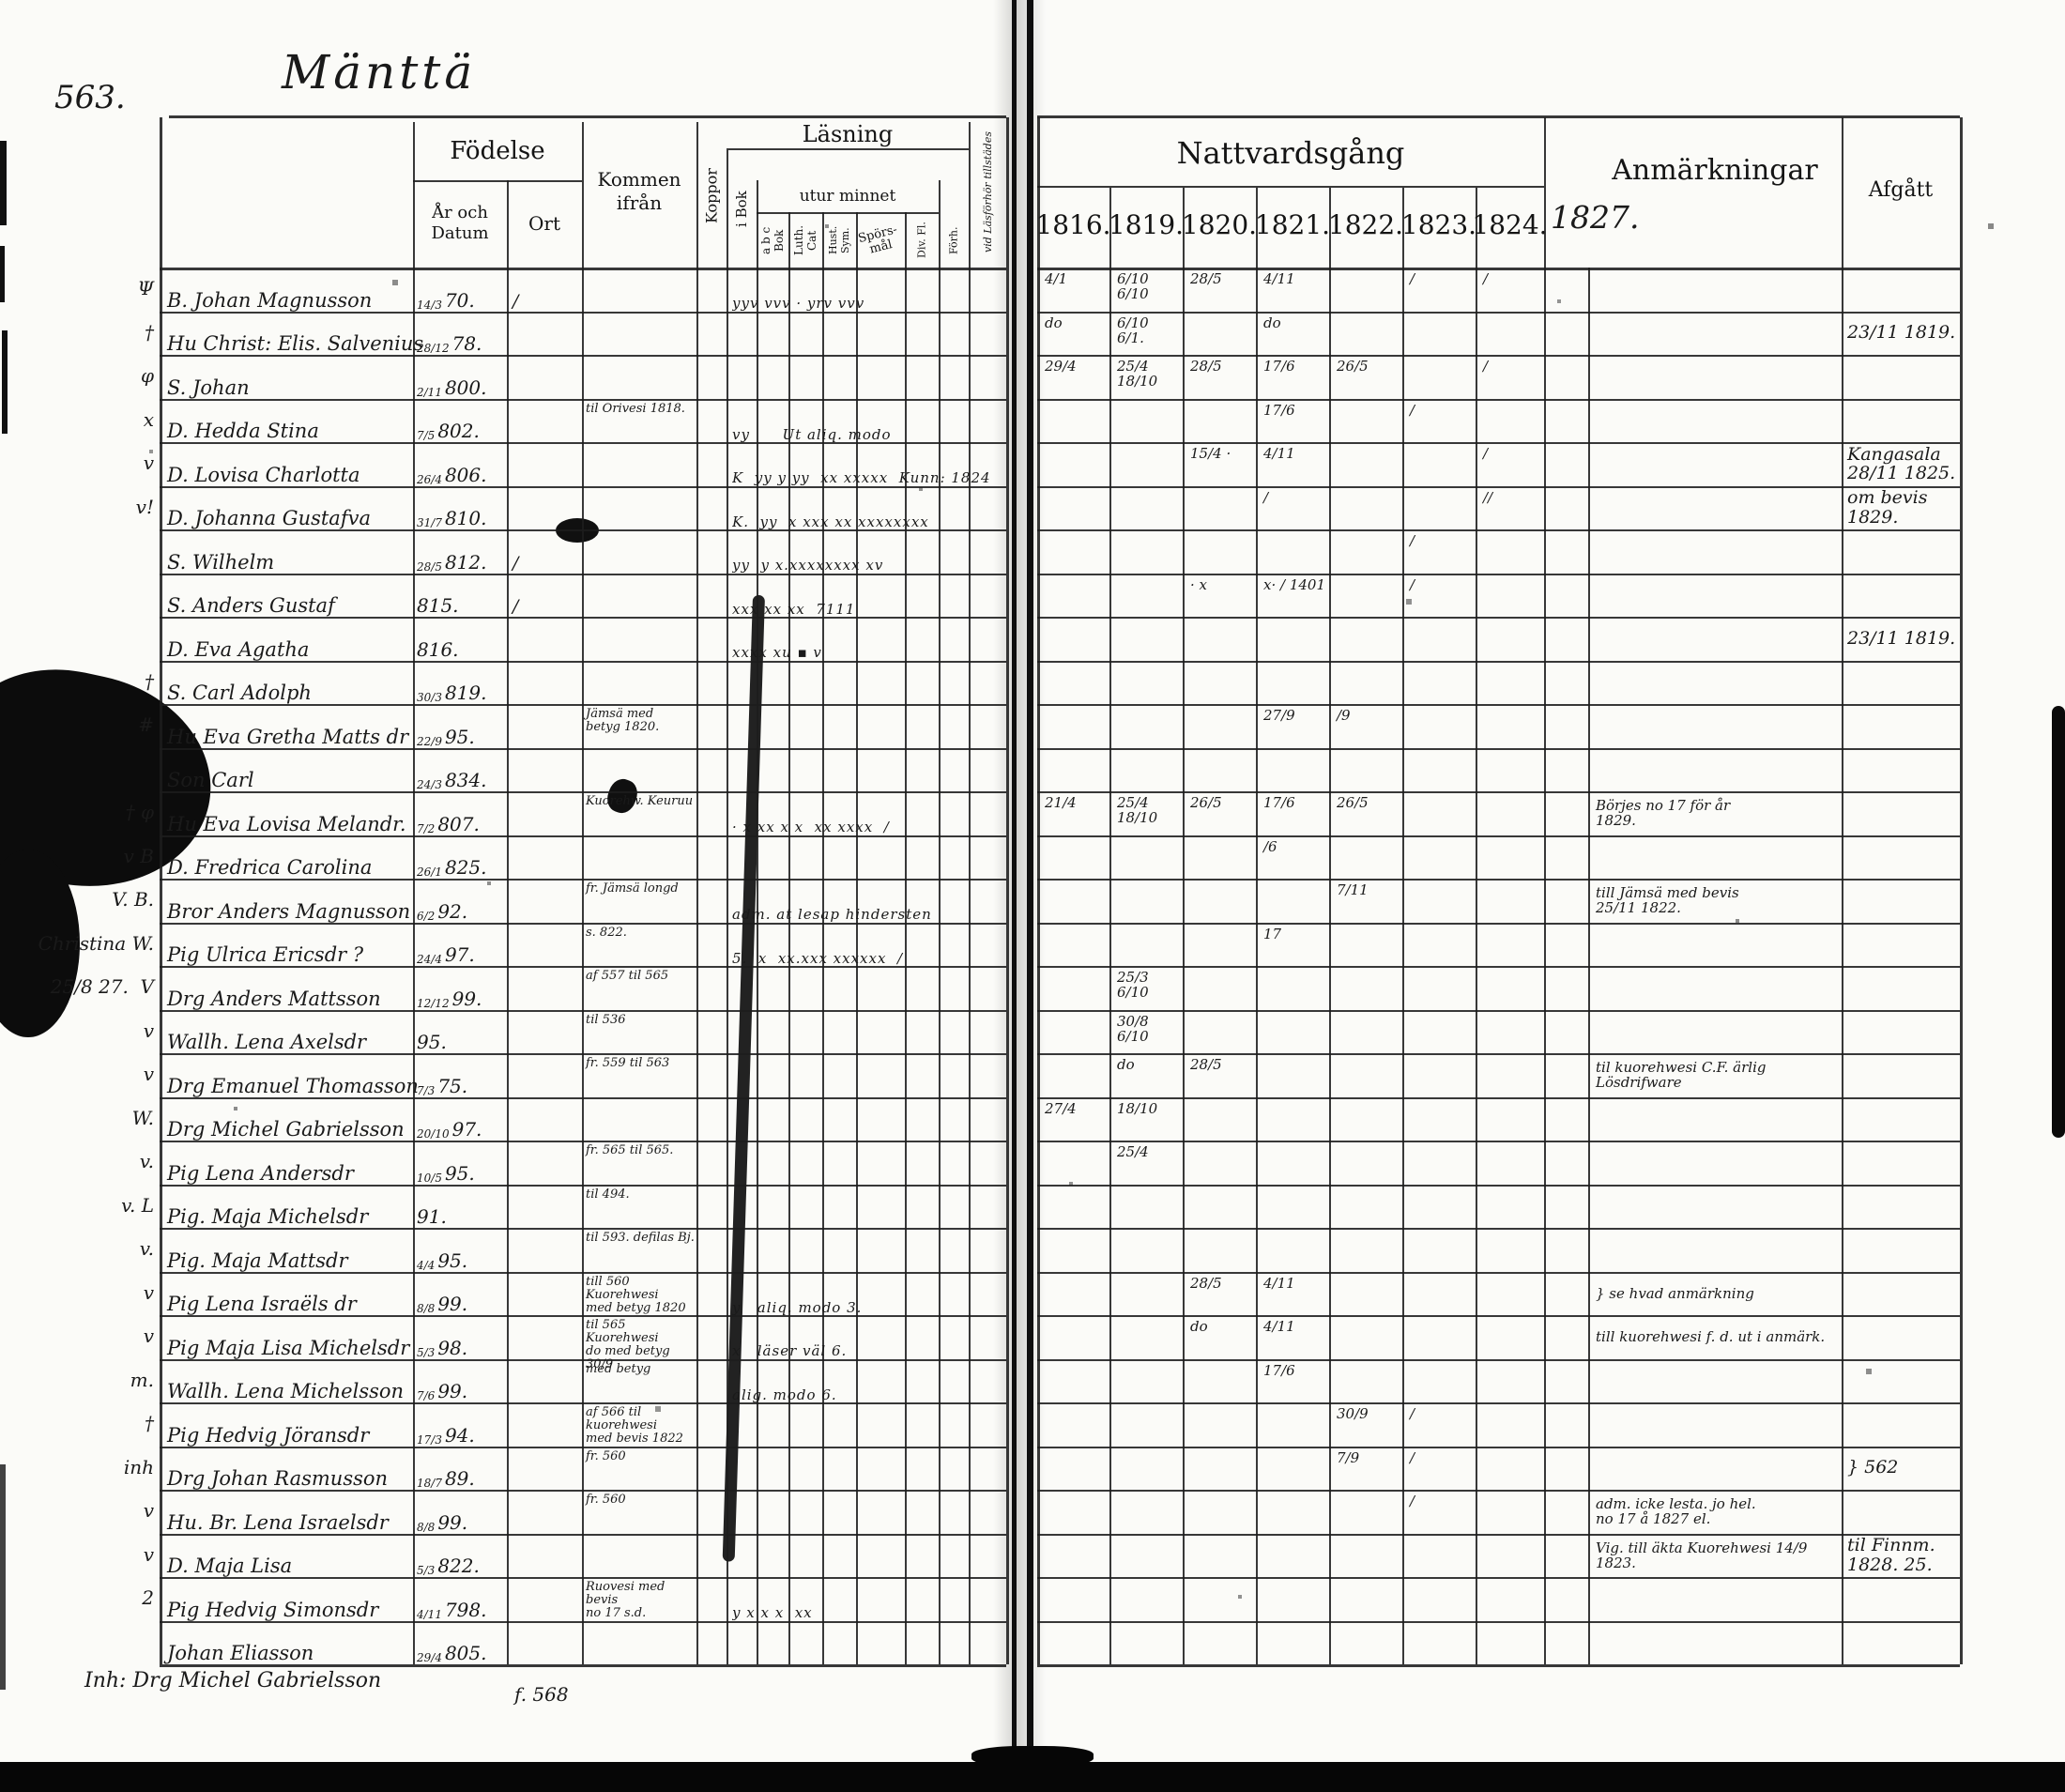 This screenshot has height=1792, width=2065. What do you see at coordinates (96, 943) in the screenshot?
I see `margin-mark: Christina W.` at bounding box center [96, 943].